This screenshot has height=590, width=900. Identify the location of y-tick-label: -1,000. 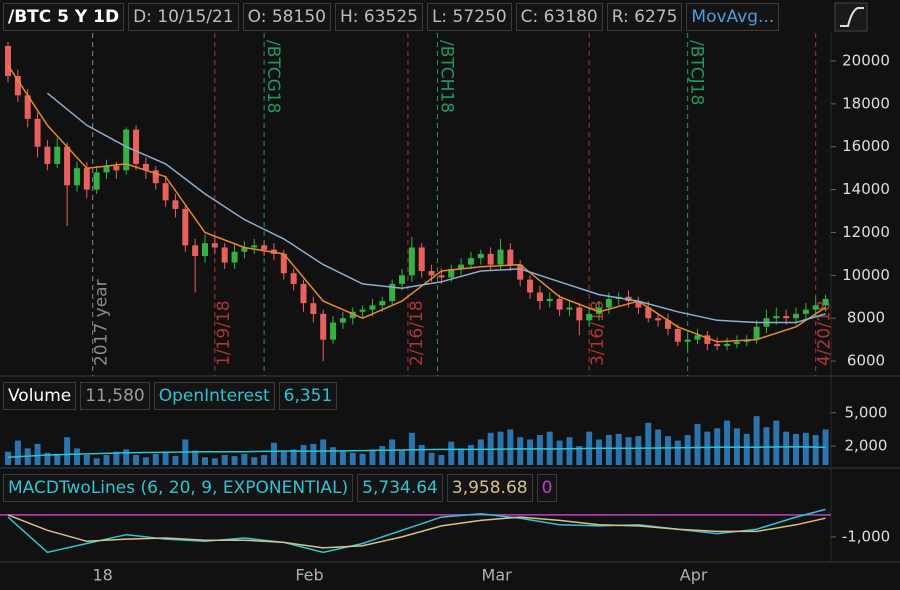
(866, 536).